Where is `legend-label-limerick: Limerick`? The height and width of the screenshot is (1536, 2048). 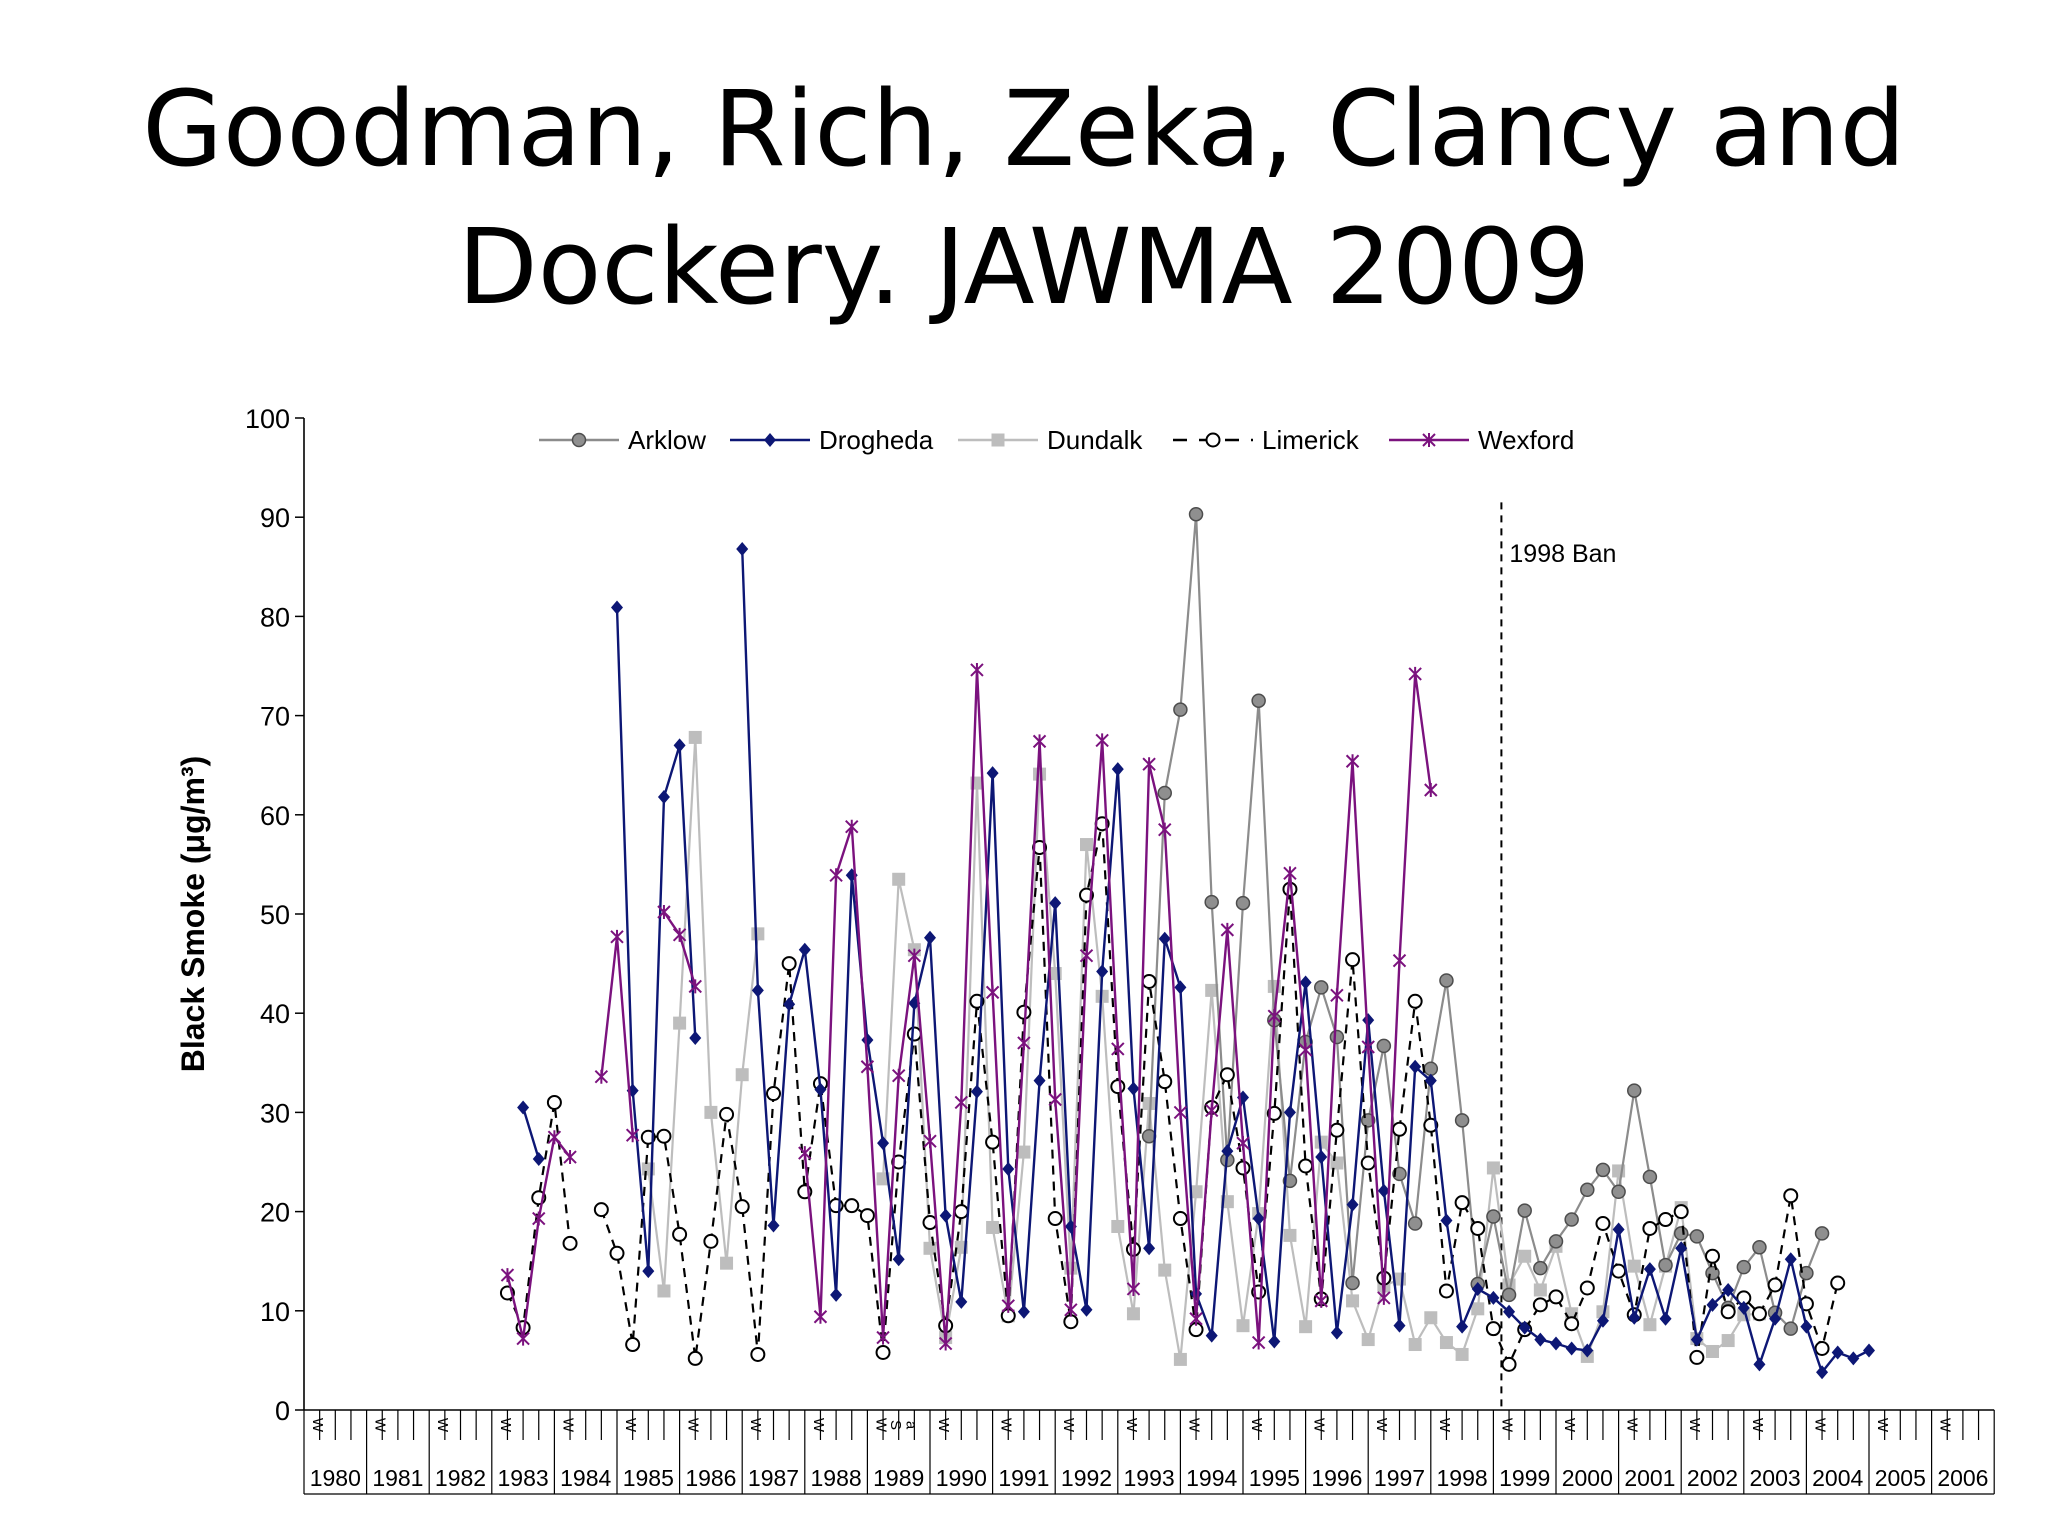
legend-label-limerick: Limerick is located at coordinates (1311, 440).